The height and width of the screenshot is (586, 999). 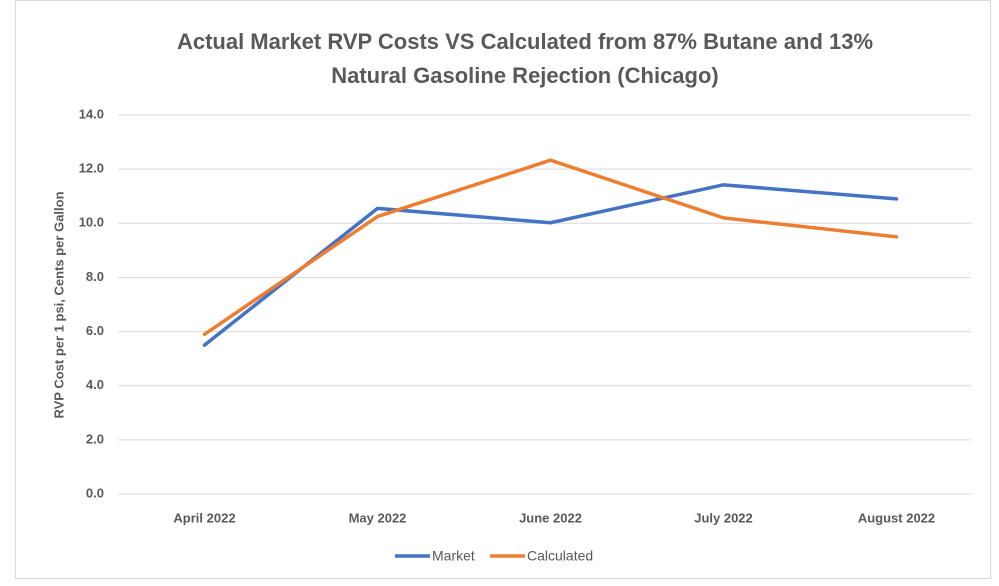 What do you see at coordinates (550, 517) in the screenshot?
I see `x-tick-label: June 2022` at bounding box center [550, 517].